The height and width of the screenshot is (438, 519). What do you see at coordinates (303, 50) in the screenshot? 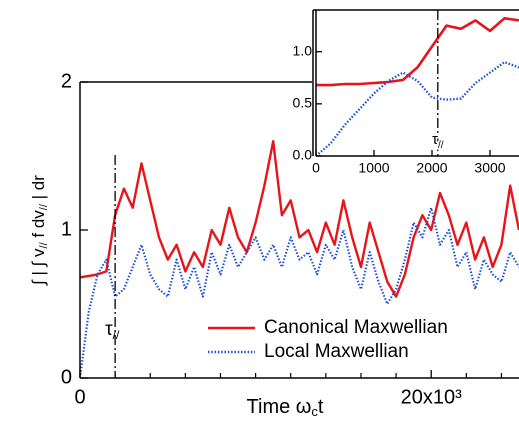
I see `y-tick-label: 1.0` at bounding box center [303, 50].